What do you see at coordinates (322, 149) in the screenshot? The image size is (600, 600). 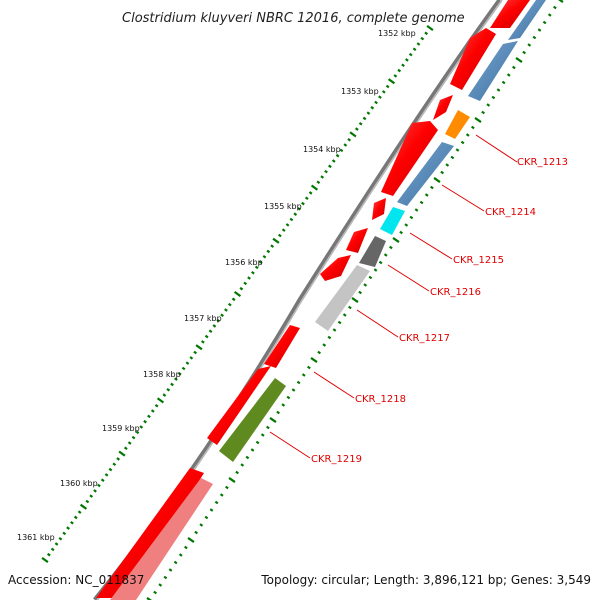 I see `scale-label: 1354 kbp` at bounding box center [322, 149].